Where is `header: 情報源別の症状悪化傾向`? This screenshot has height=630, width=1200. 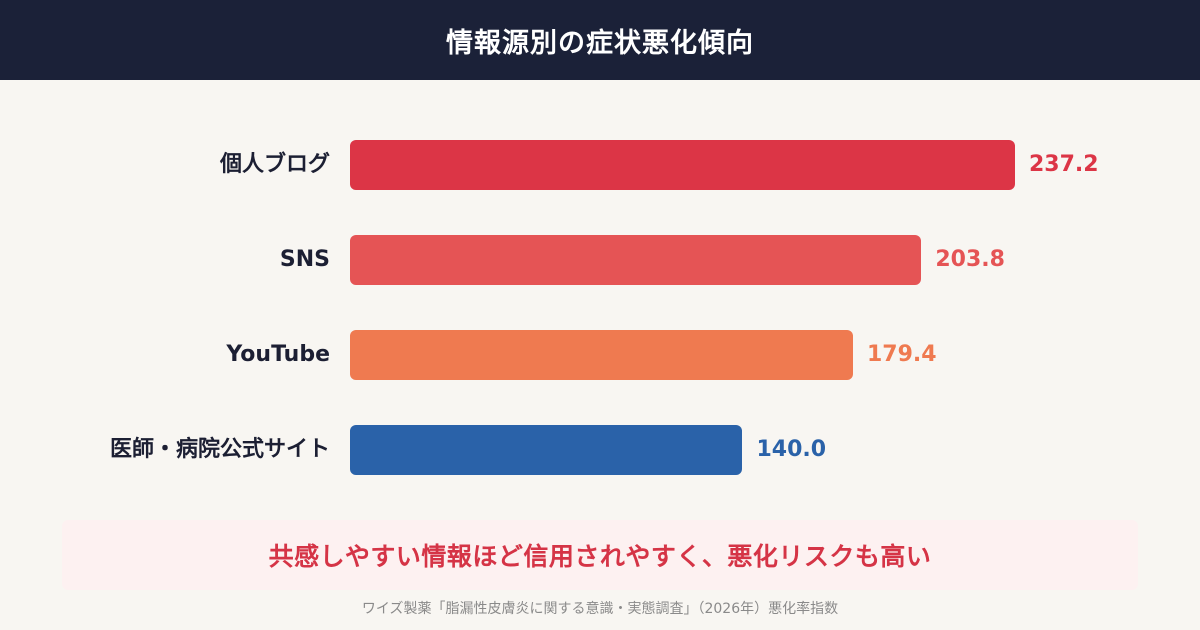 header: 情報源別の症状悪化傾向 is located at coordinates (600, 40).